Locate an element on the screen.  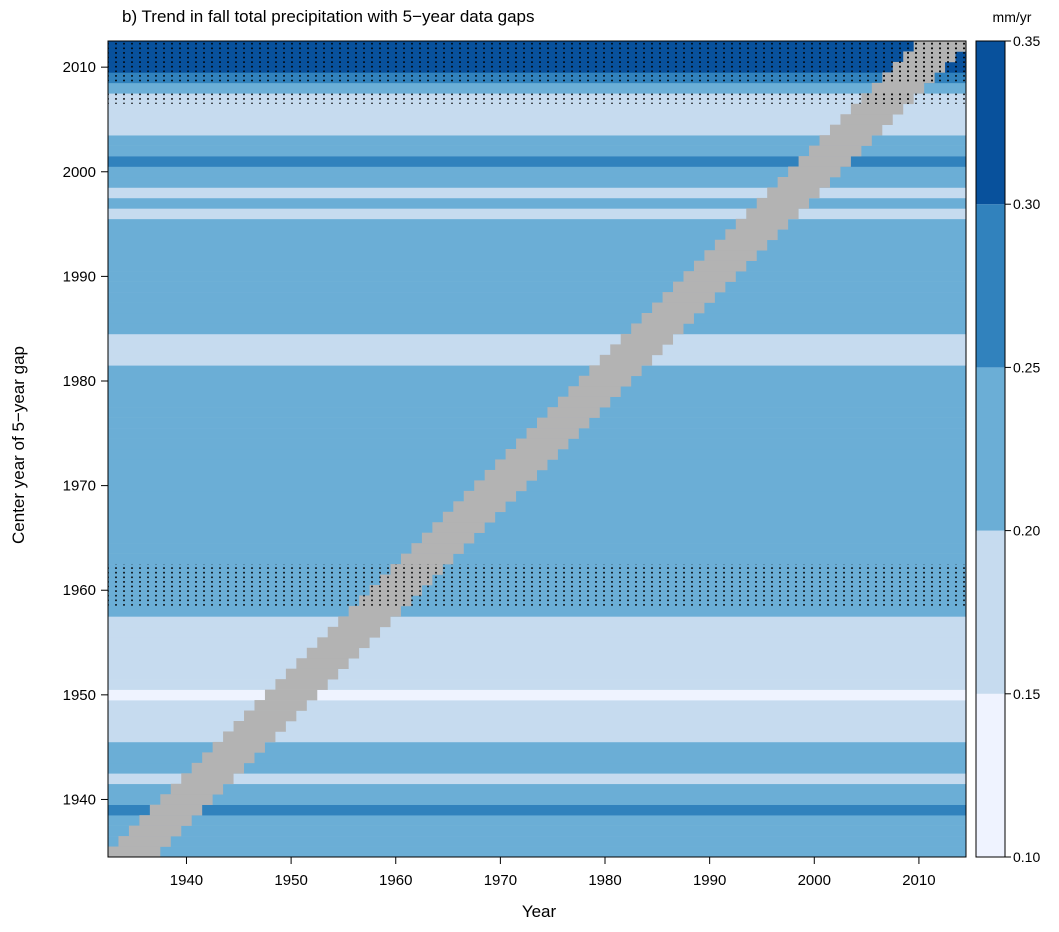
gap-cell-1998 is located at coordinates (793, 193).